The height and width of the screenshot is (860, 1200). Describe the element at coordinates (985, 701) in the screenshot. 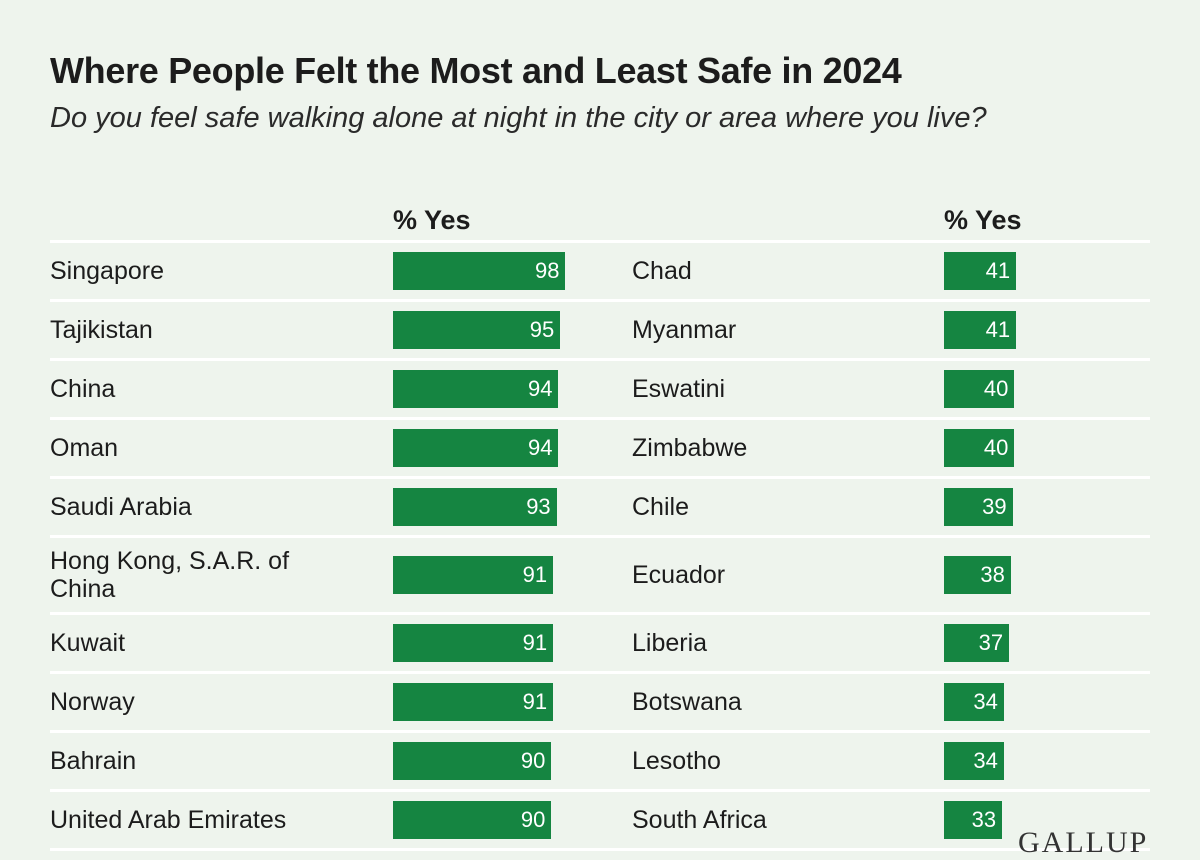

I see `value-label: 34` at that location.